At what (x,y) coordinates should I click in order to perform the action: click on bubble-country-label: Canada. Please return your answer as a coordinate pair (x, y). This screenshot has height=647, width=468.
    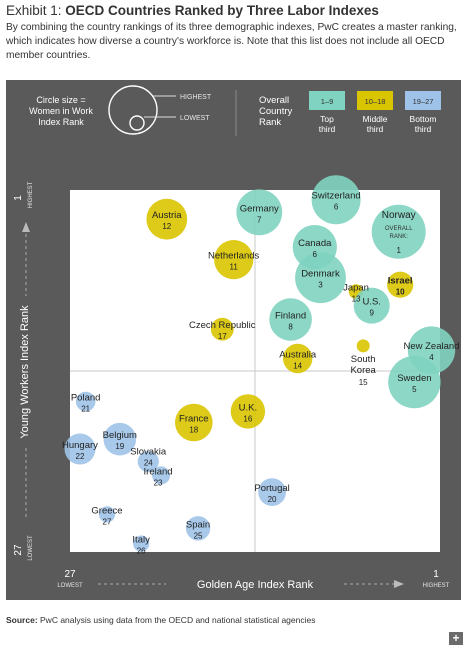
    Looking at the image, I should click on (315, 243).